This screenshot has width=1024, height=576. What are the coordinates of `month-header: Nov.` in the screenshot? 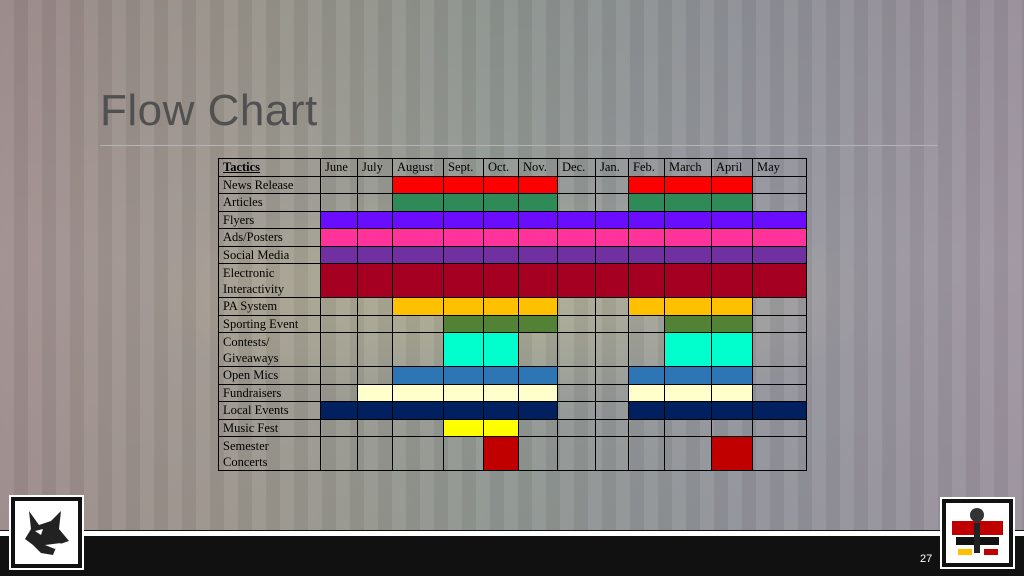 It's located at (538, 167).